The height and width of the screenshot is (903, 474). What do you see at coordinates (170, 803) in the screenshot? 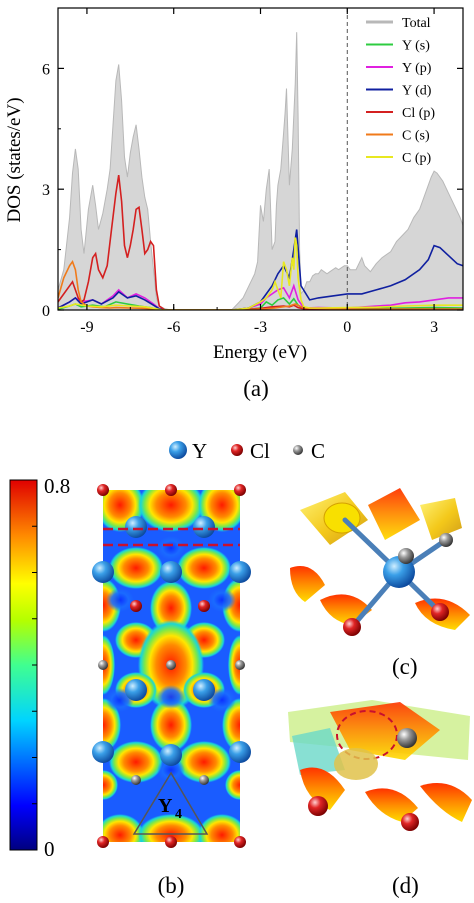
I see `y4-triangle` at bounding box center [170, 803].